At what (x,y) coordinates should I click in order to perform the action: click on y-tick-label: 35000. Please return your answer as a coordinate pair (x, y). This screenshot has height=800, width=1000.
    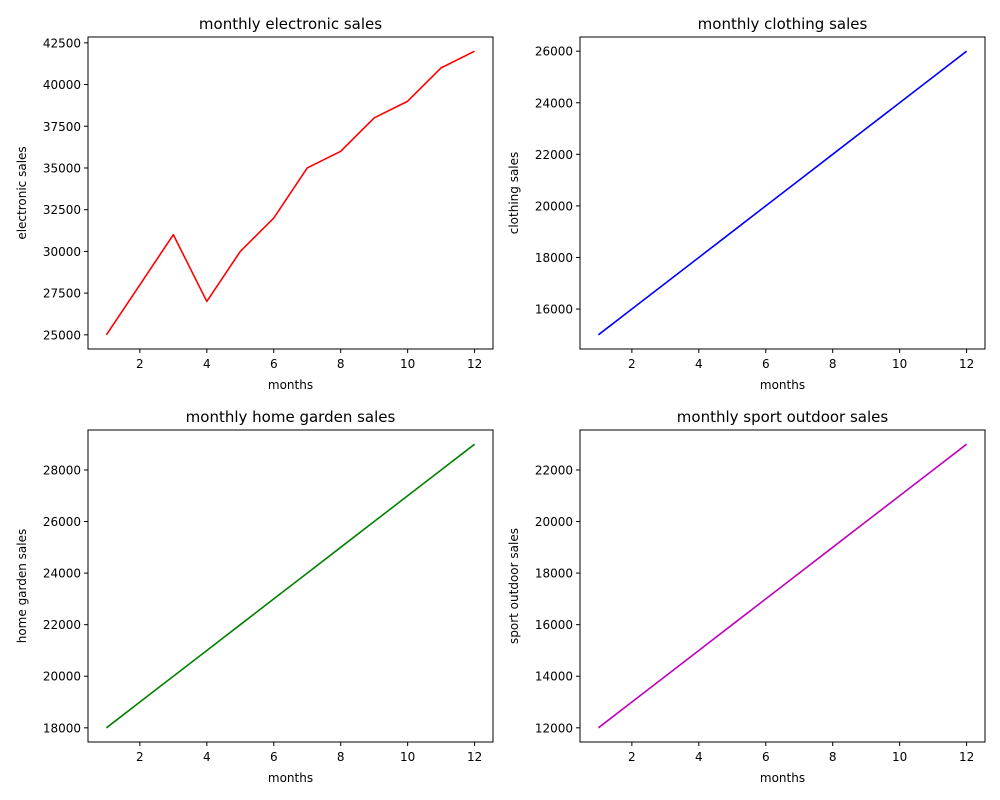
    Looking at the image, I should click on (62, 168).